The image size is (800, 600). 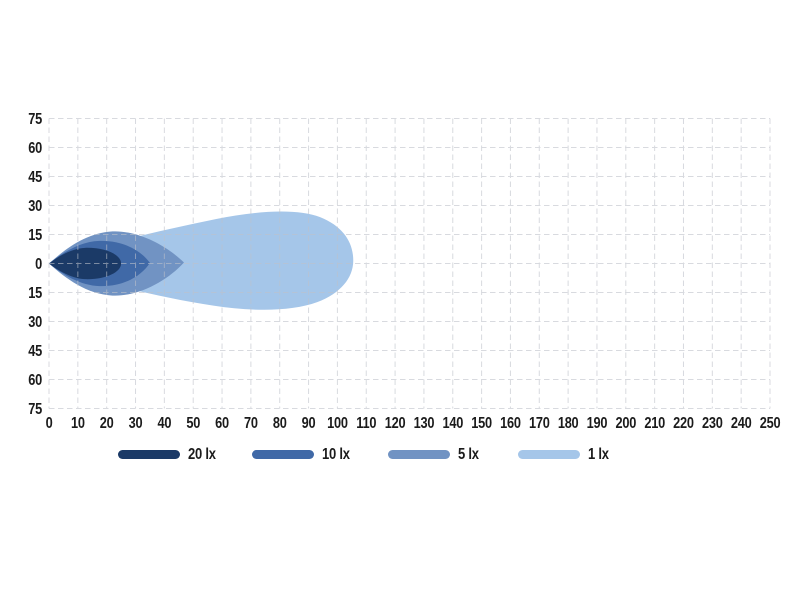 I want to click on x-tick-label: 40, so click(x=164, y=424).